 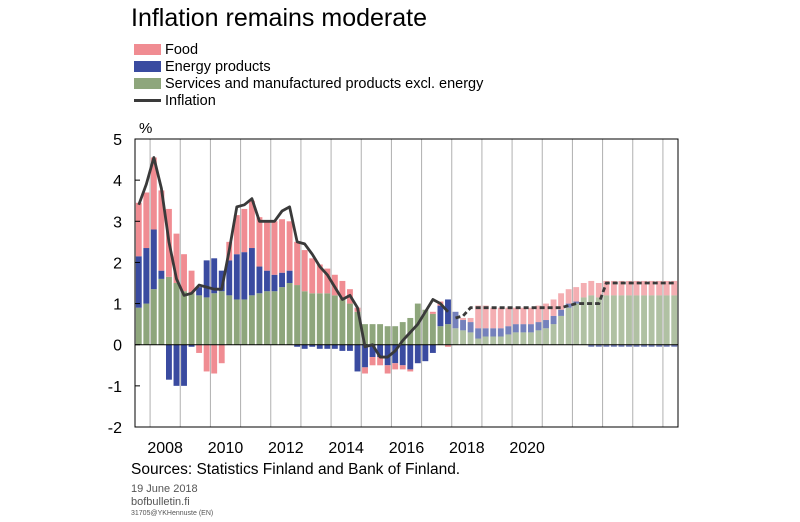 What do you see at coordinates (527, 448) in the screenshot?
I see `x-tick-label: 2020` at bounding box center [527, 448].